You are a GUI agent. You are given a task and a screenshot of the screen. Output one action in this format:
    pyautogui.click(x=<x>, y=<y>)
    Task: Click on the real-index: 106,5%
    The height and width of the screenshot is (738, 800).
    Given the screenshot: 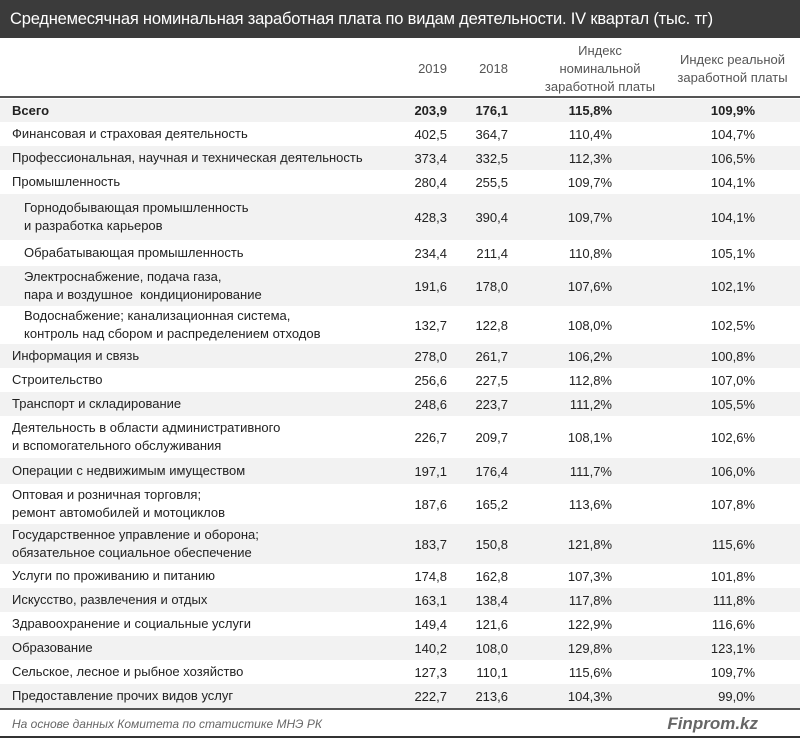 What is the action you would take?
    pyautogui.click(x=732, y=158)
    